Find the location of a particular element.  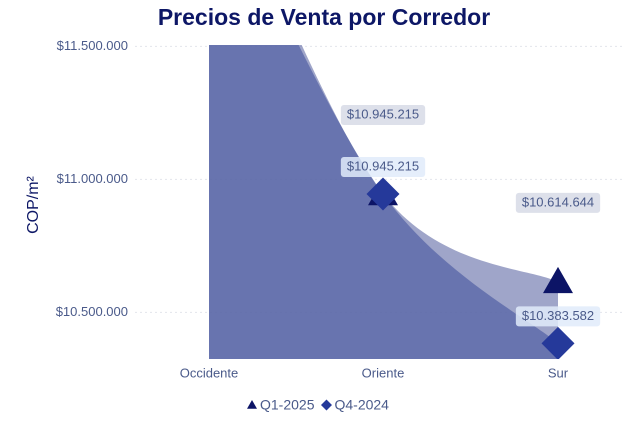

legend-item: Q4-2024 is located at coordinates (354, 405).